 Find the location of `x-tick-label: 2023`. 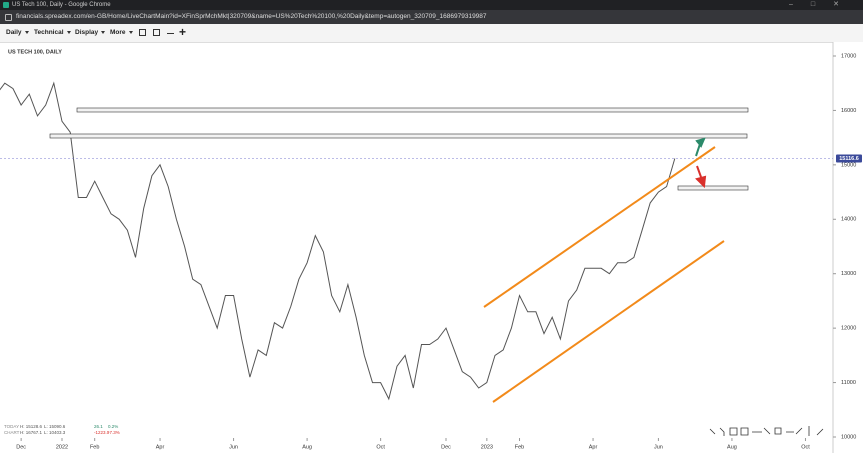

x-tick-label: 2023 is located at coordinates (487, 447).